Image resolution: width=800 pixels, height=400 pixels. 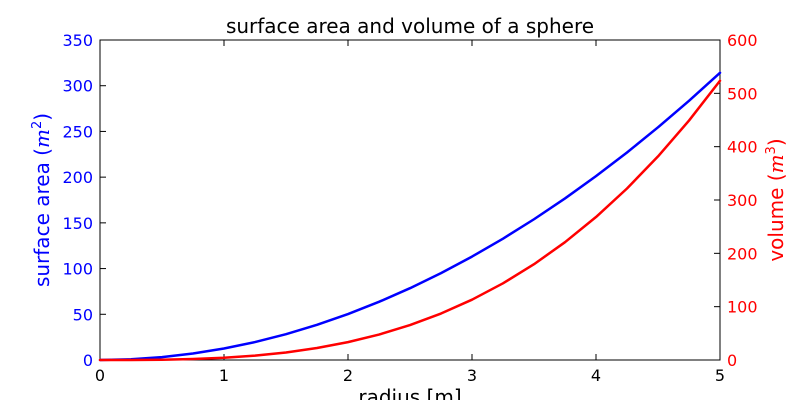 I want to click on left-y-tick-label: 150, so click(x=77, y=223).